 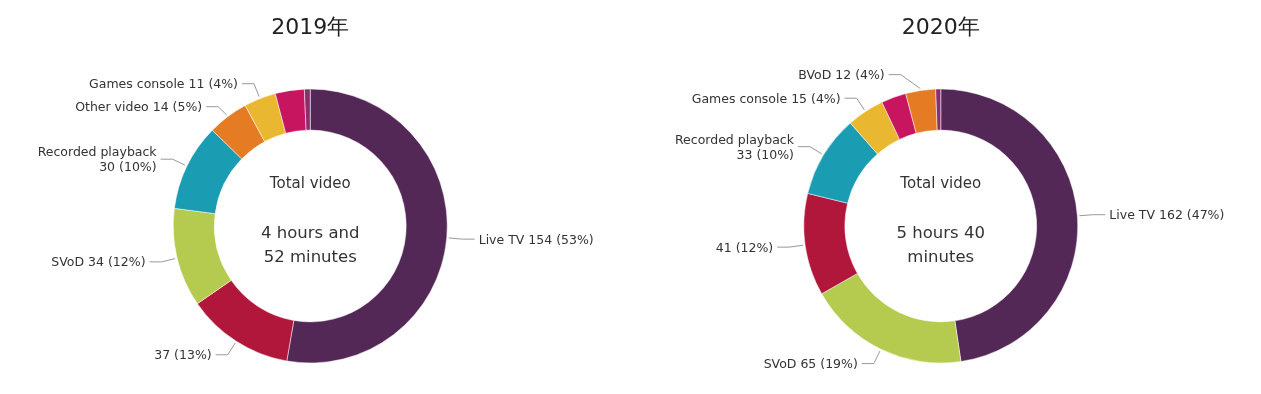 What do you see at coordinates (940, 232) in the screenshot?
I see `annotation: 5 hours 40` at bounding box center [940, 232].